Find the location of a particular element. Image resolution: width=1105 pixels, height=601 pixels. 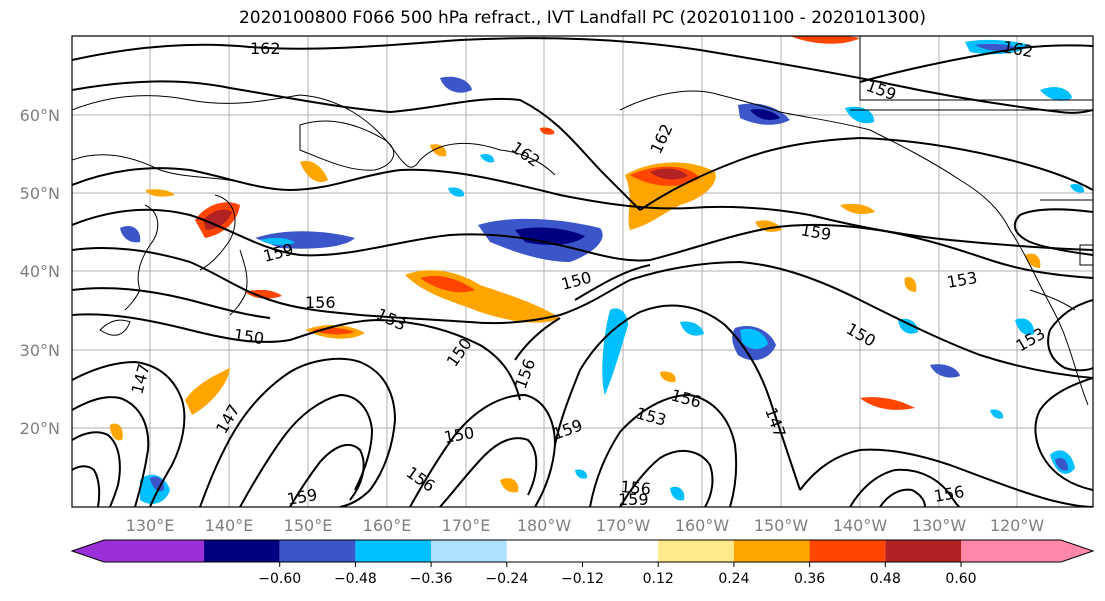

colorbar-tick-label: 0.48 is located at coordinates (885, 579).